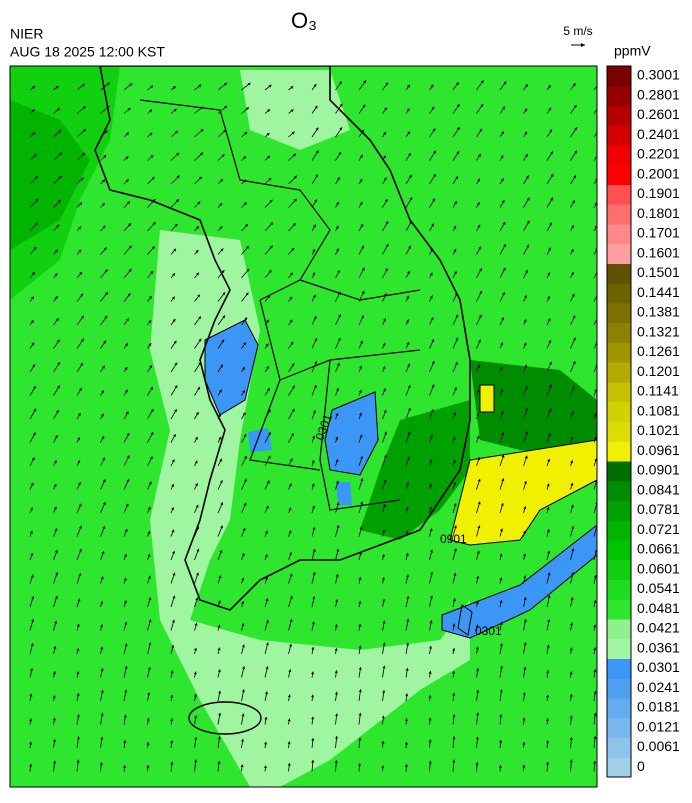 Image resolution: width=692 pixels, height=803 pixels. What do you see at coordinates (658, 628) in the screenshot?
I see `colorbar-label: 0.0421` at bounding box center [658, 628].